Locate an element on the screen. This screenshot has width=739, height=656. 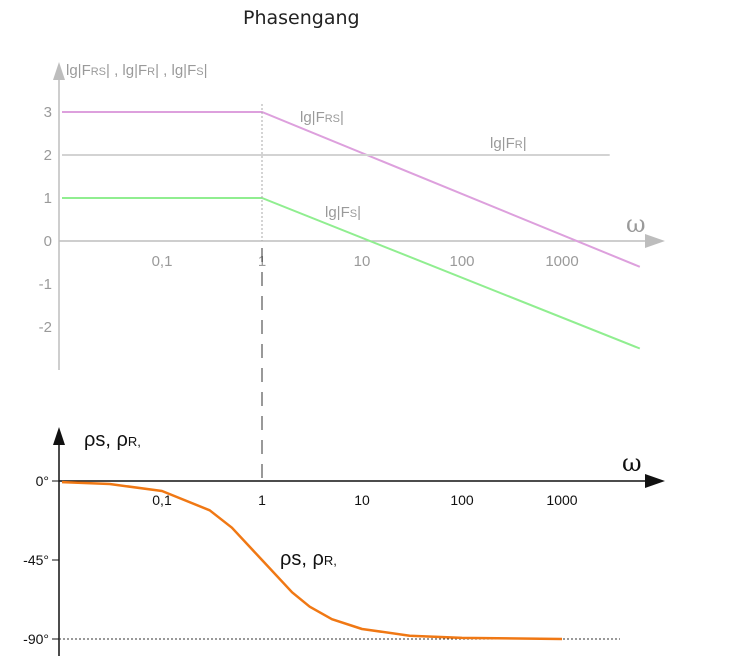
phase-y-tick-label-0: 0° is located at coordinates (42, 481).